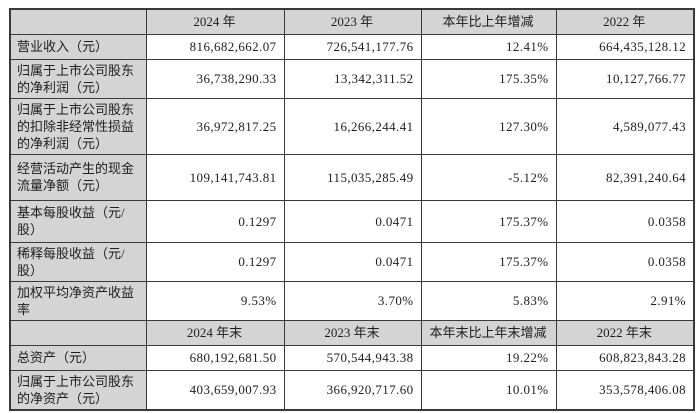  I want to click on metric-label: 加权平均净资产收益率, so click(78, 300).